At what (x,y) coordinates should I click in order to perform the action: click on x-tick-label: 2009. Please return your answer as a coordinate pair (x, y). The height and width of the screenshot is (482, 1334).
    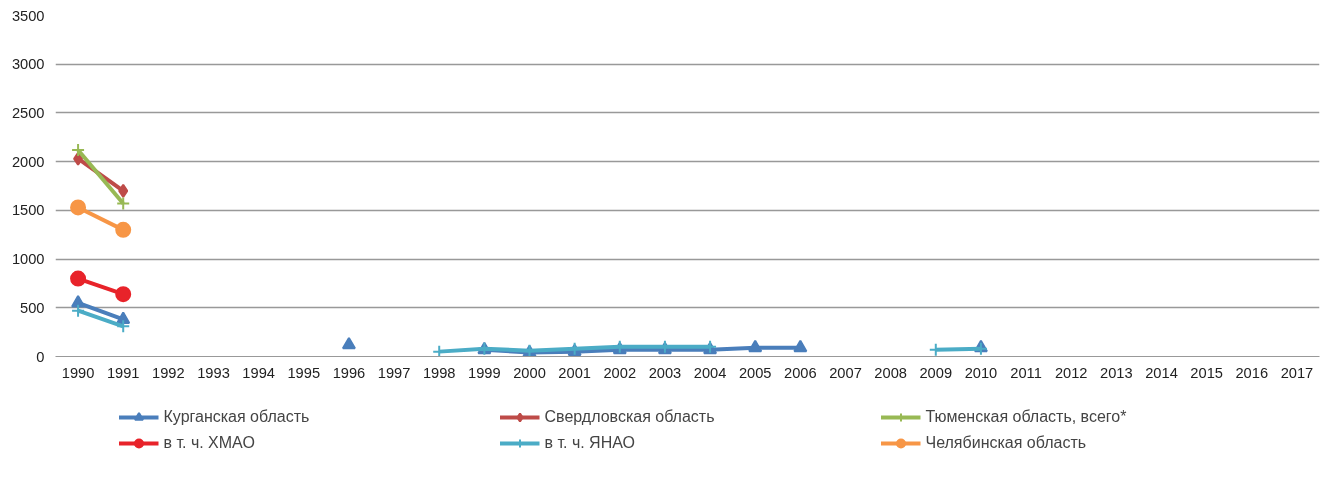
    Looking at the image, I should click on (936, 372).